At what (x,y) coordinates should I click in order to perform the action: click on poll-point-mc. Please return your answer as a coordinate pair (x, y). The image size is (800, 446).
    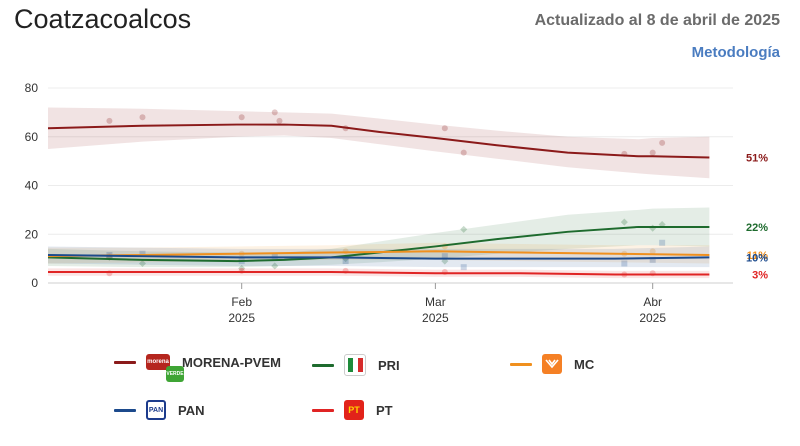
    Looking at the image, I should click on (652, 251).